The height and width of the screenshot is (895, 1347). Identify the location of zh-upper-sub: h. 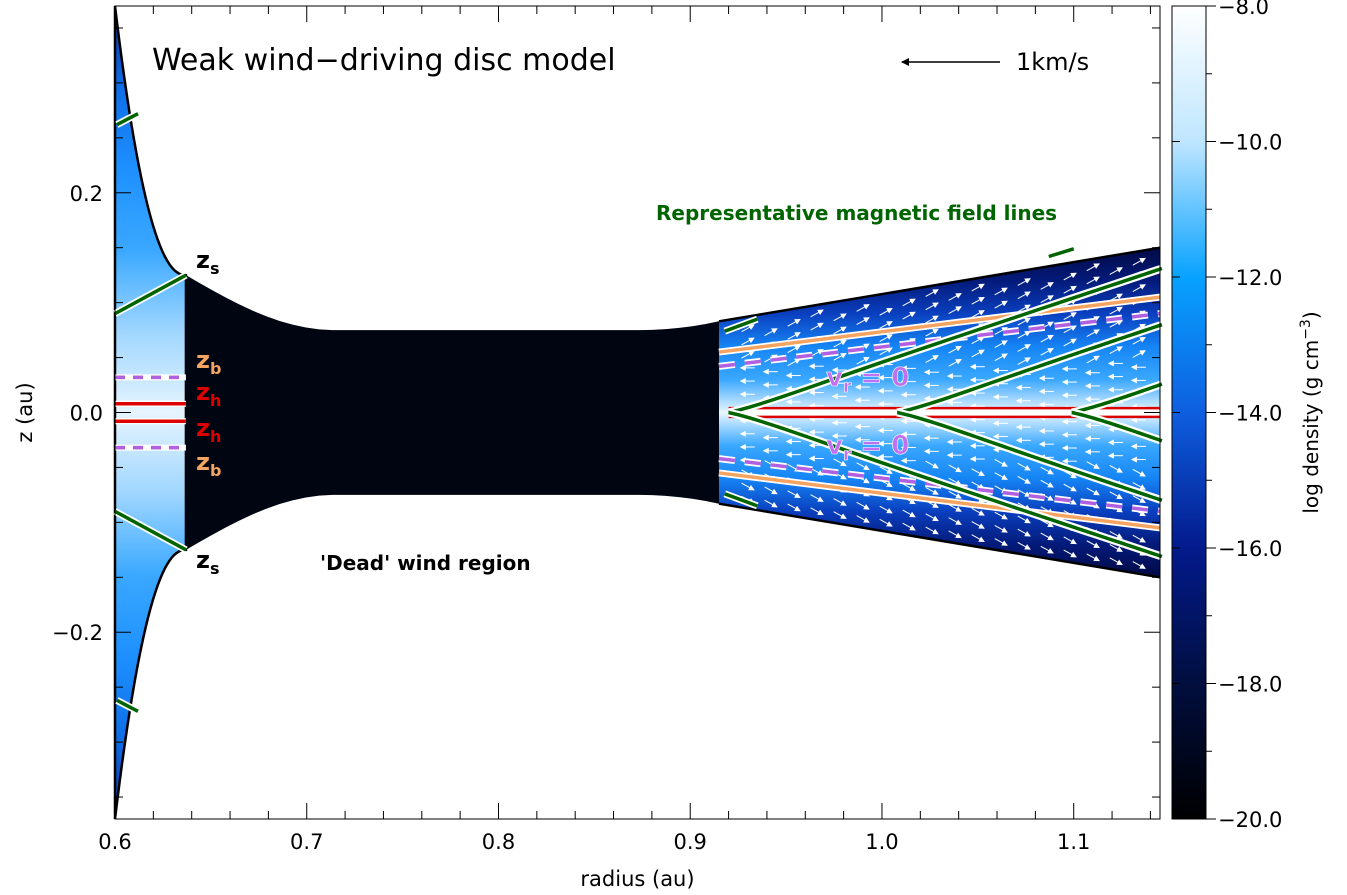
(215, 400).